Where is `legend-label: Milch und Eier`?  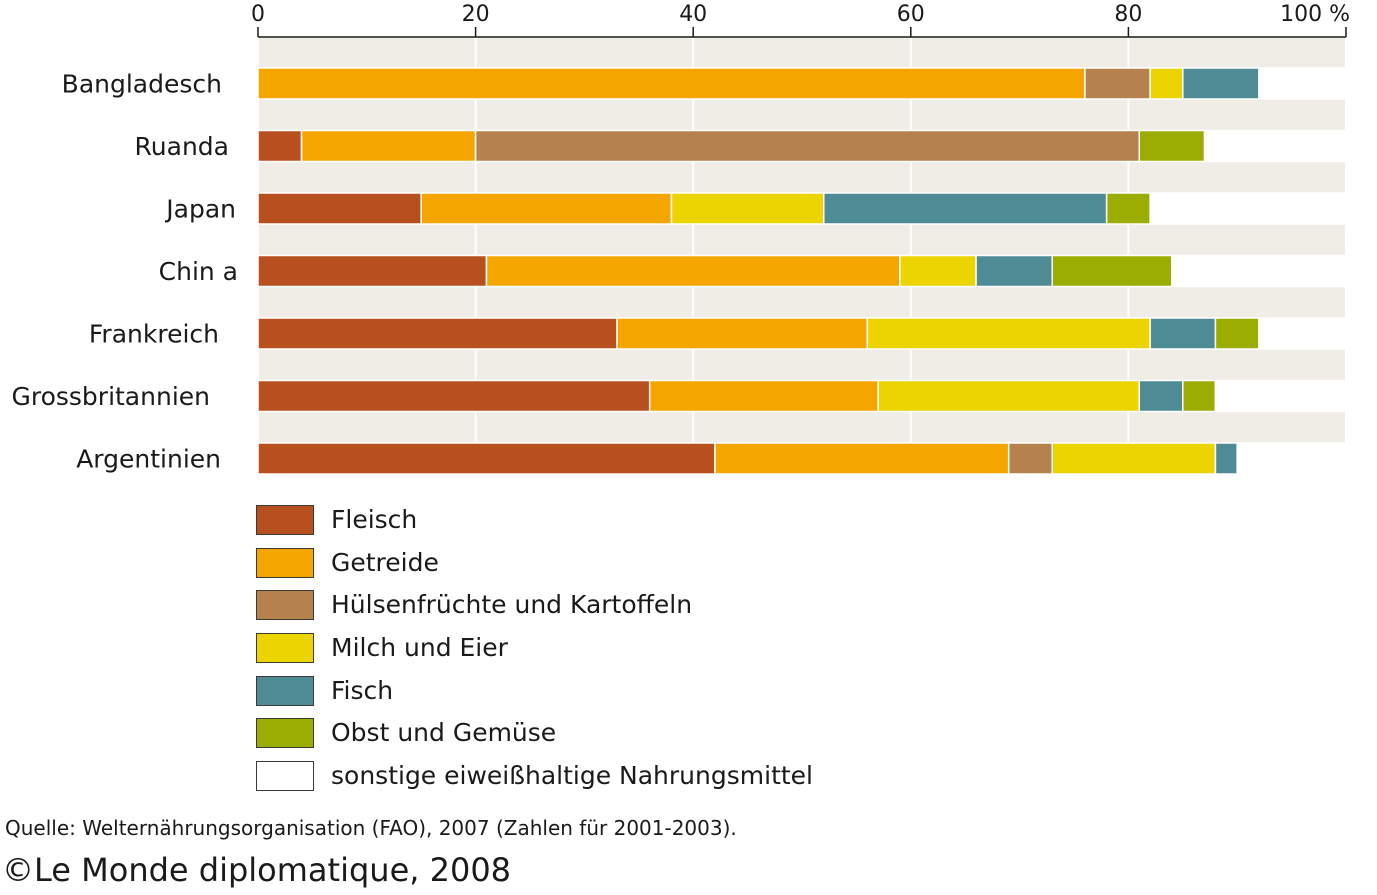
legend-label: Milch und Eier is located at coordinates (419, 648).